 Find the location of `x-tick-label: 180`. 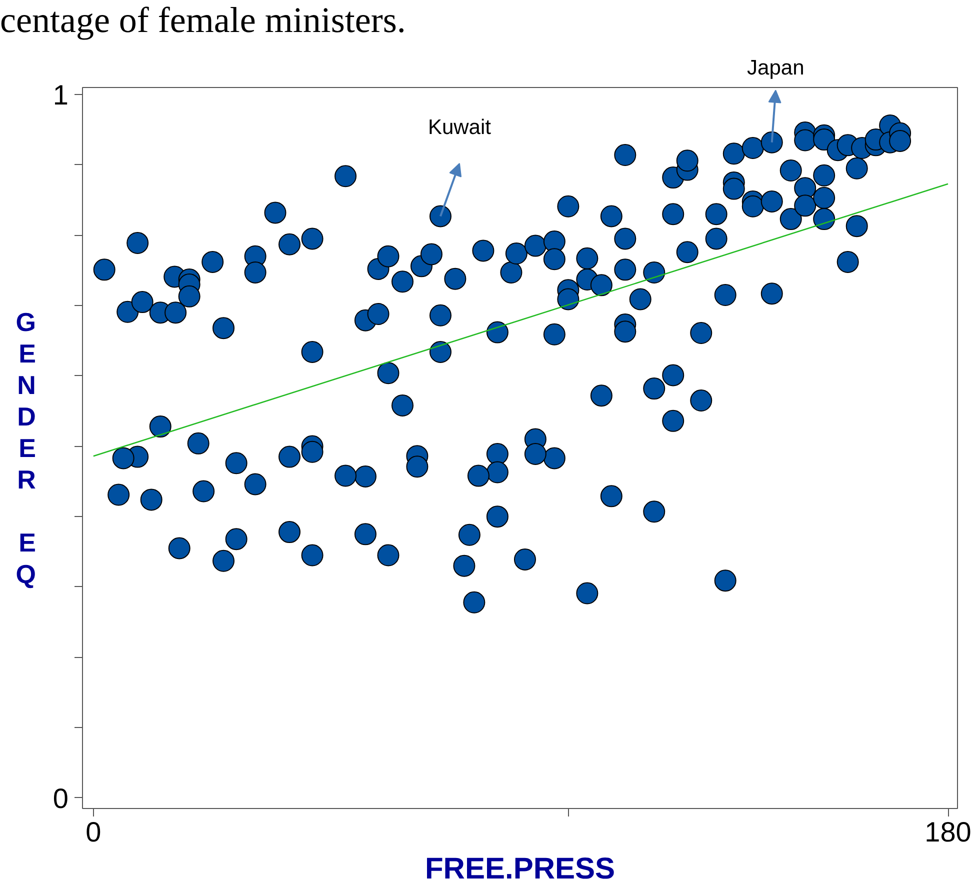

x-tick-label: 180 is located at coordinates (948, 832).